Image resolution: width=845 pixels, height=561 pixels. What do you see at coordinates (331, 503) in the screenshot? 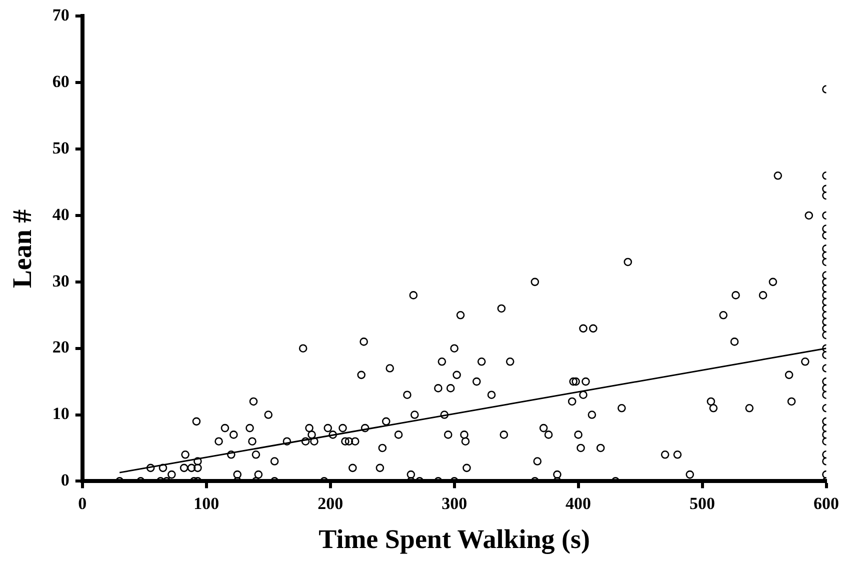
I see `x-tick-label: 200` at bounding box center [331, 503].